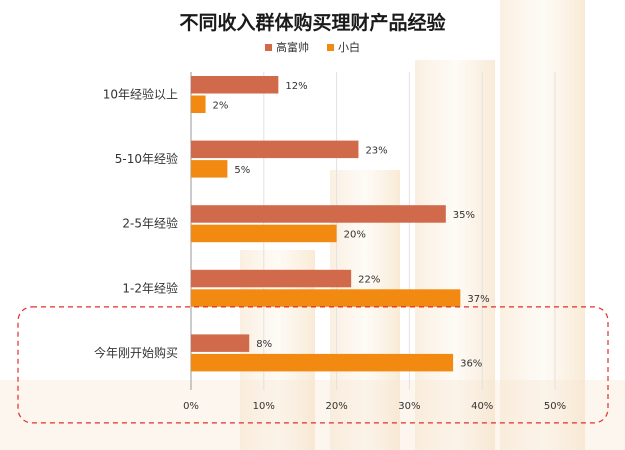 The image size is (625, 450). What do you see at coordinates (221, 105) in the screenshot?
I see `value-label-2-0: 2%` at bounding box center [221, 105].